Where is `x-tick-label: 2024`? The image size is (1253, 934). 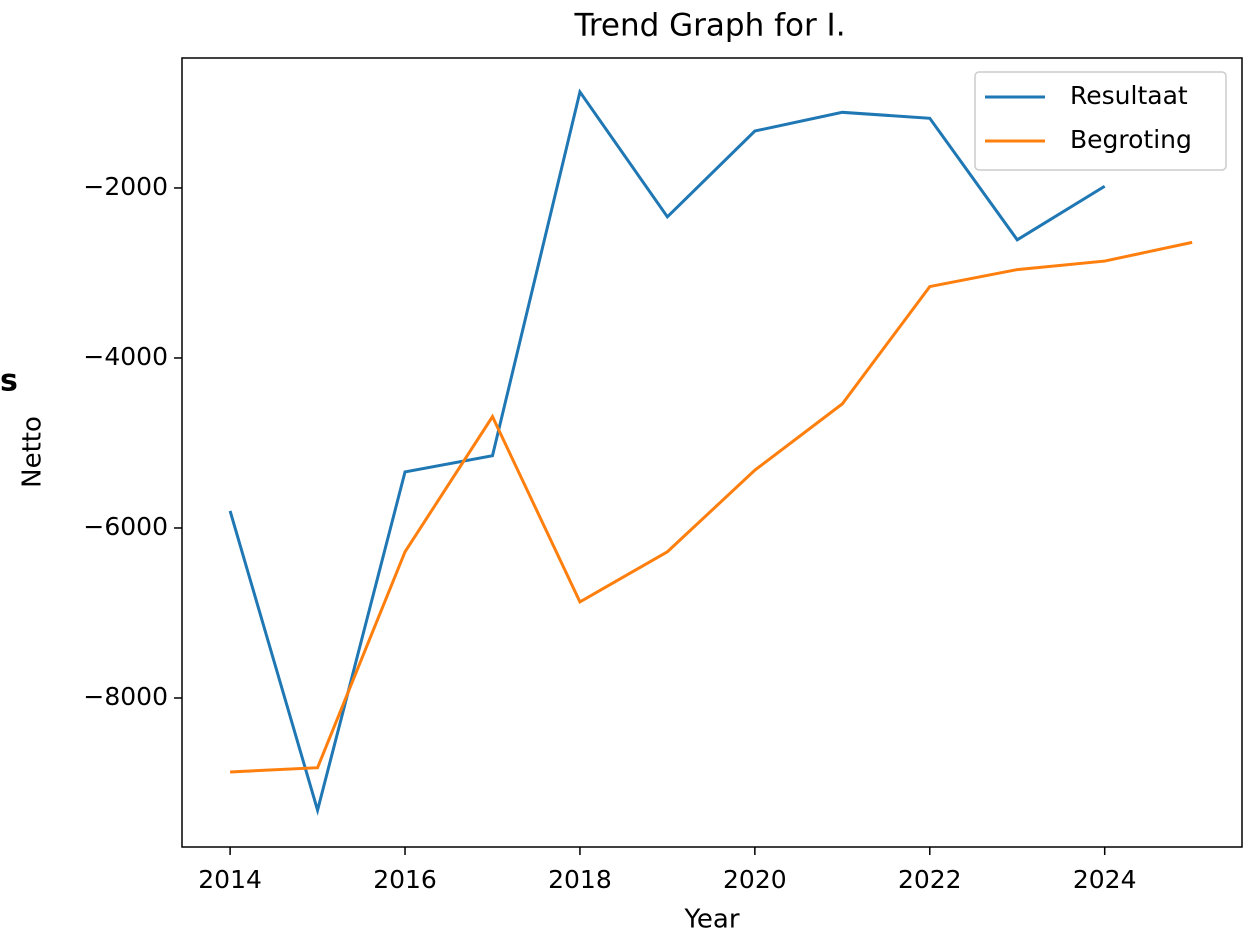
x-tick-label: 2024 is located at coordinates (1105, 879).